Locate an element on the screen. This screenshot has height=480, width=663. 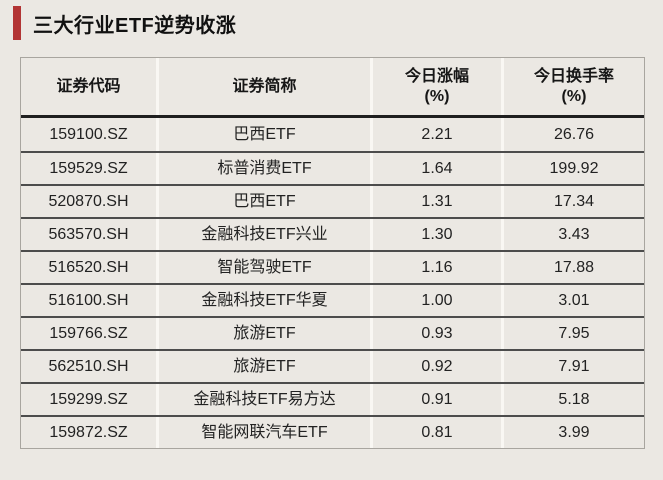
title-accent-bar is located at coordinates (17, 23).